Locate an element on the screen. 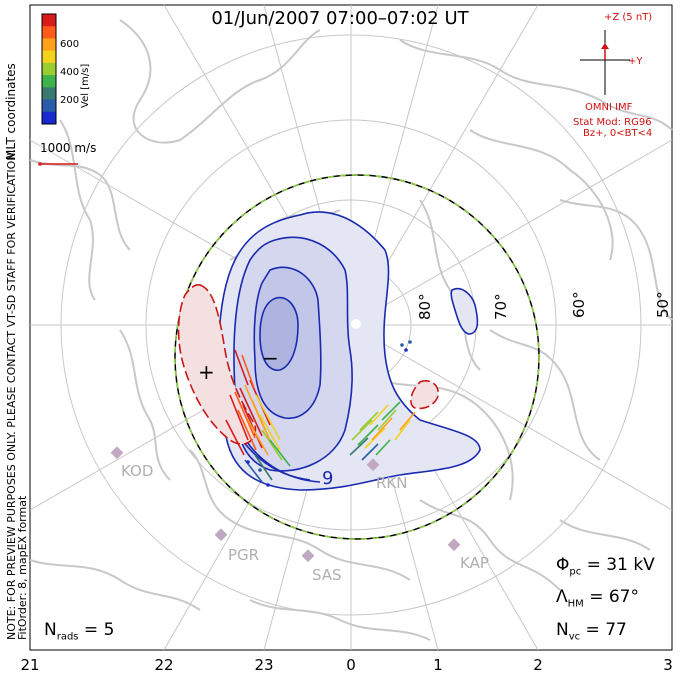 The image size is (680, 674). fit-order-note: FitOrder: 8, mapEX format is located at coordinates (22, 567).